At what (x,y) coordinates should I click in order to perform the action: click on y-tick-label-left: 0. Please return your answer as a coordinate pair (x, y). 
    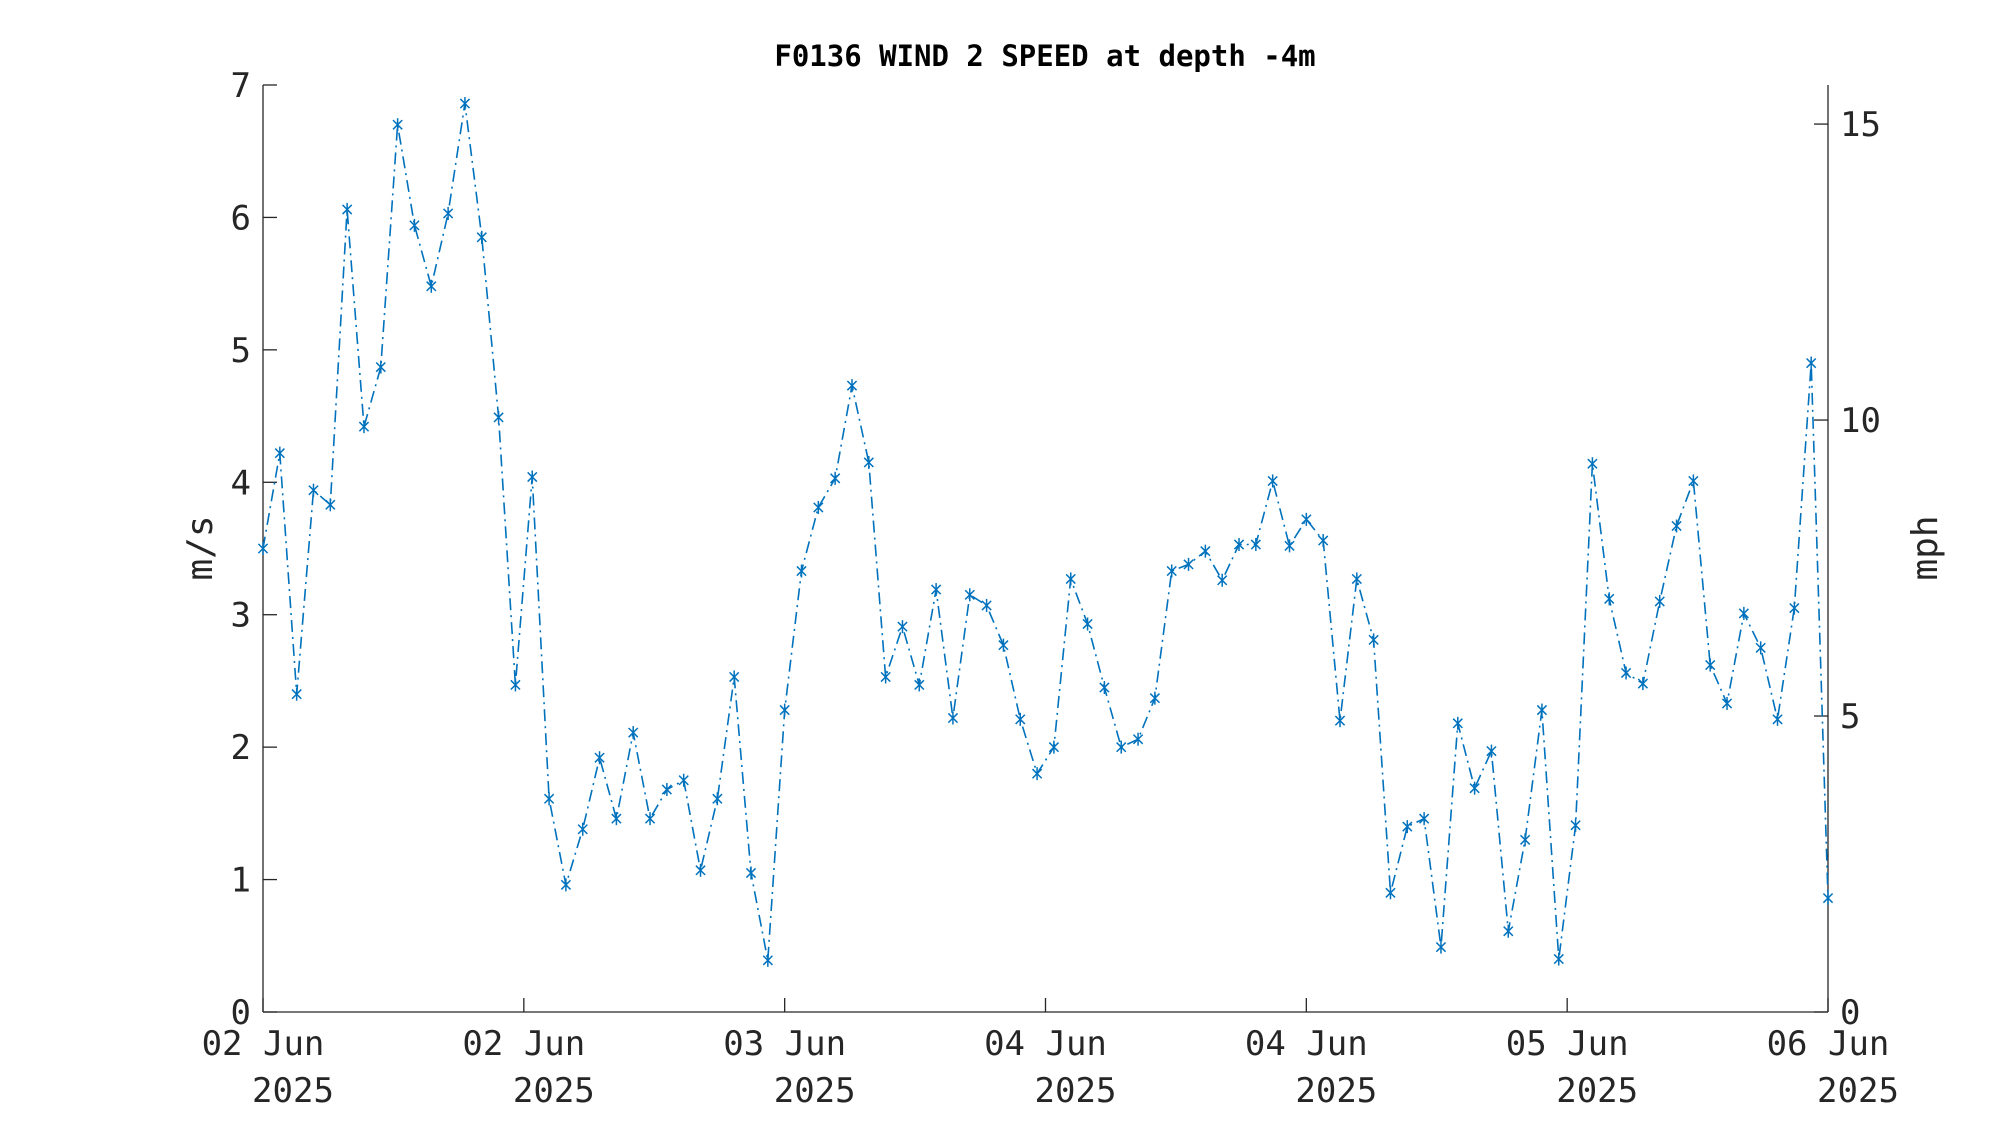
    Looking at the image, I should click on (241, 1013).